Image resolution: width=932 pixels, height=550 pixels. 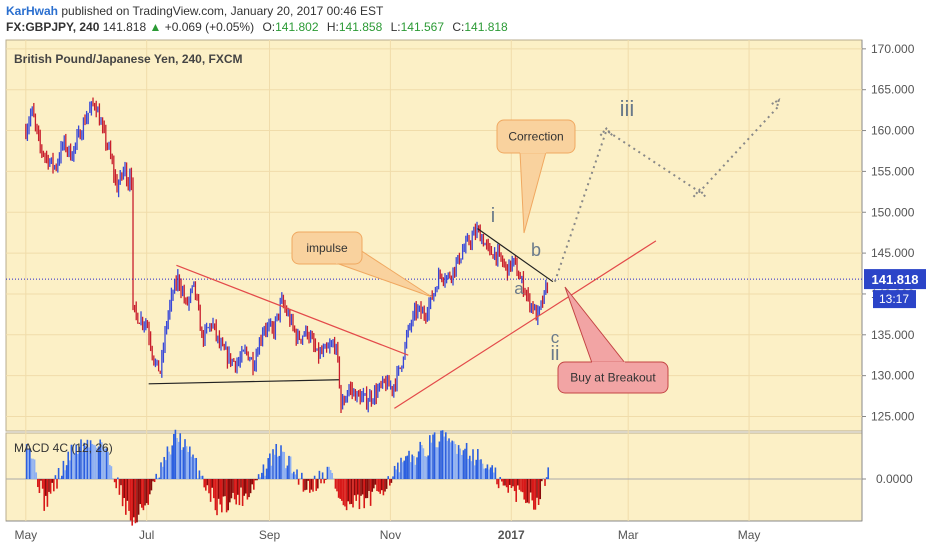 I want to click on current-price-badge, so click(x=895, y=279).